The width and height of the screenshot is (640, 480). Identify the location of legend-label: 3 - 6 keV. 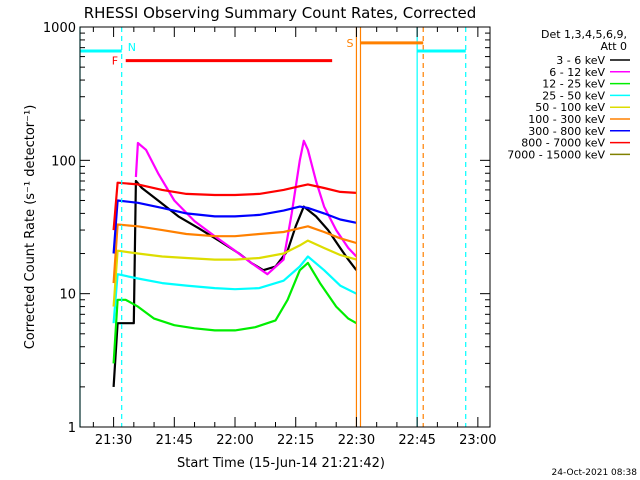
(580, 60).